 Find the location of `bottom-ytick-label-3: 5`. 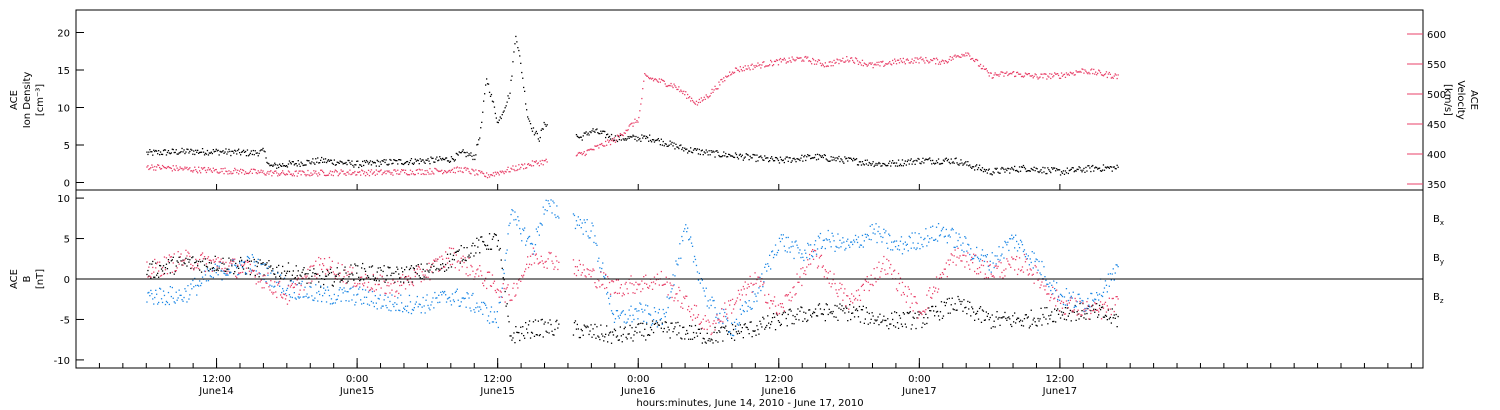

bottom-ytick-label-3: 5 is located at coordinates (67, 240).